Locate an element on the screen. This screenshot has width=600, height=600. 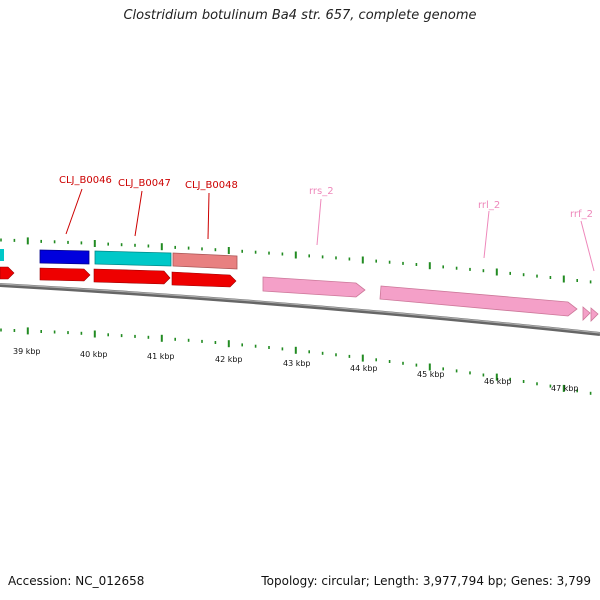
gene-label-clj-b0046: CLJ_B0046 is located at coordinates (85, 180).